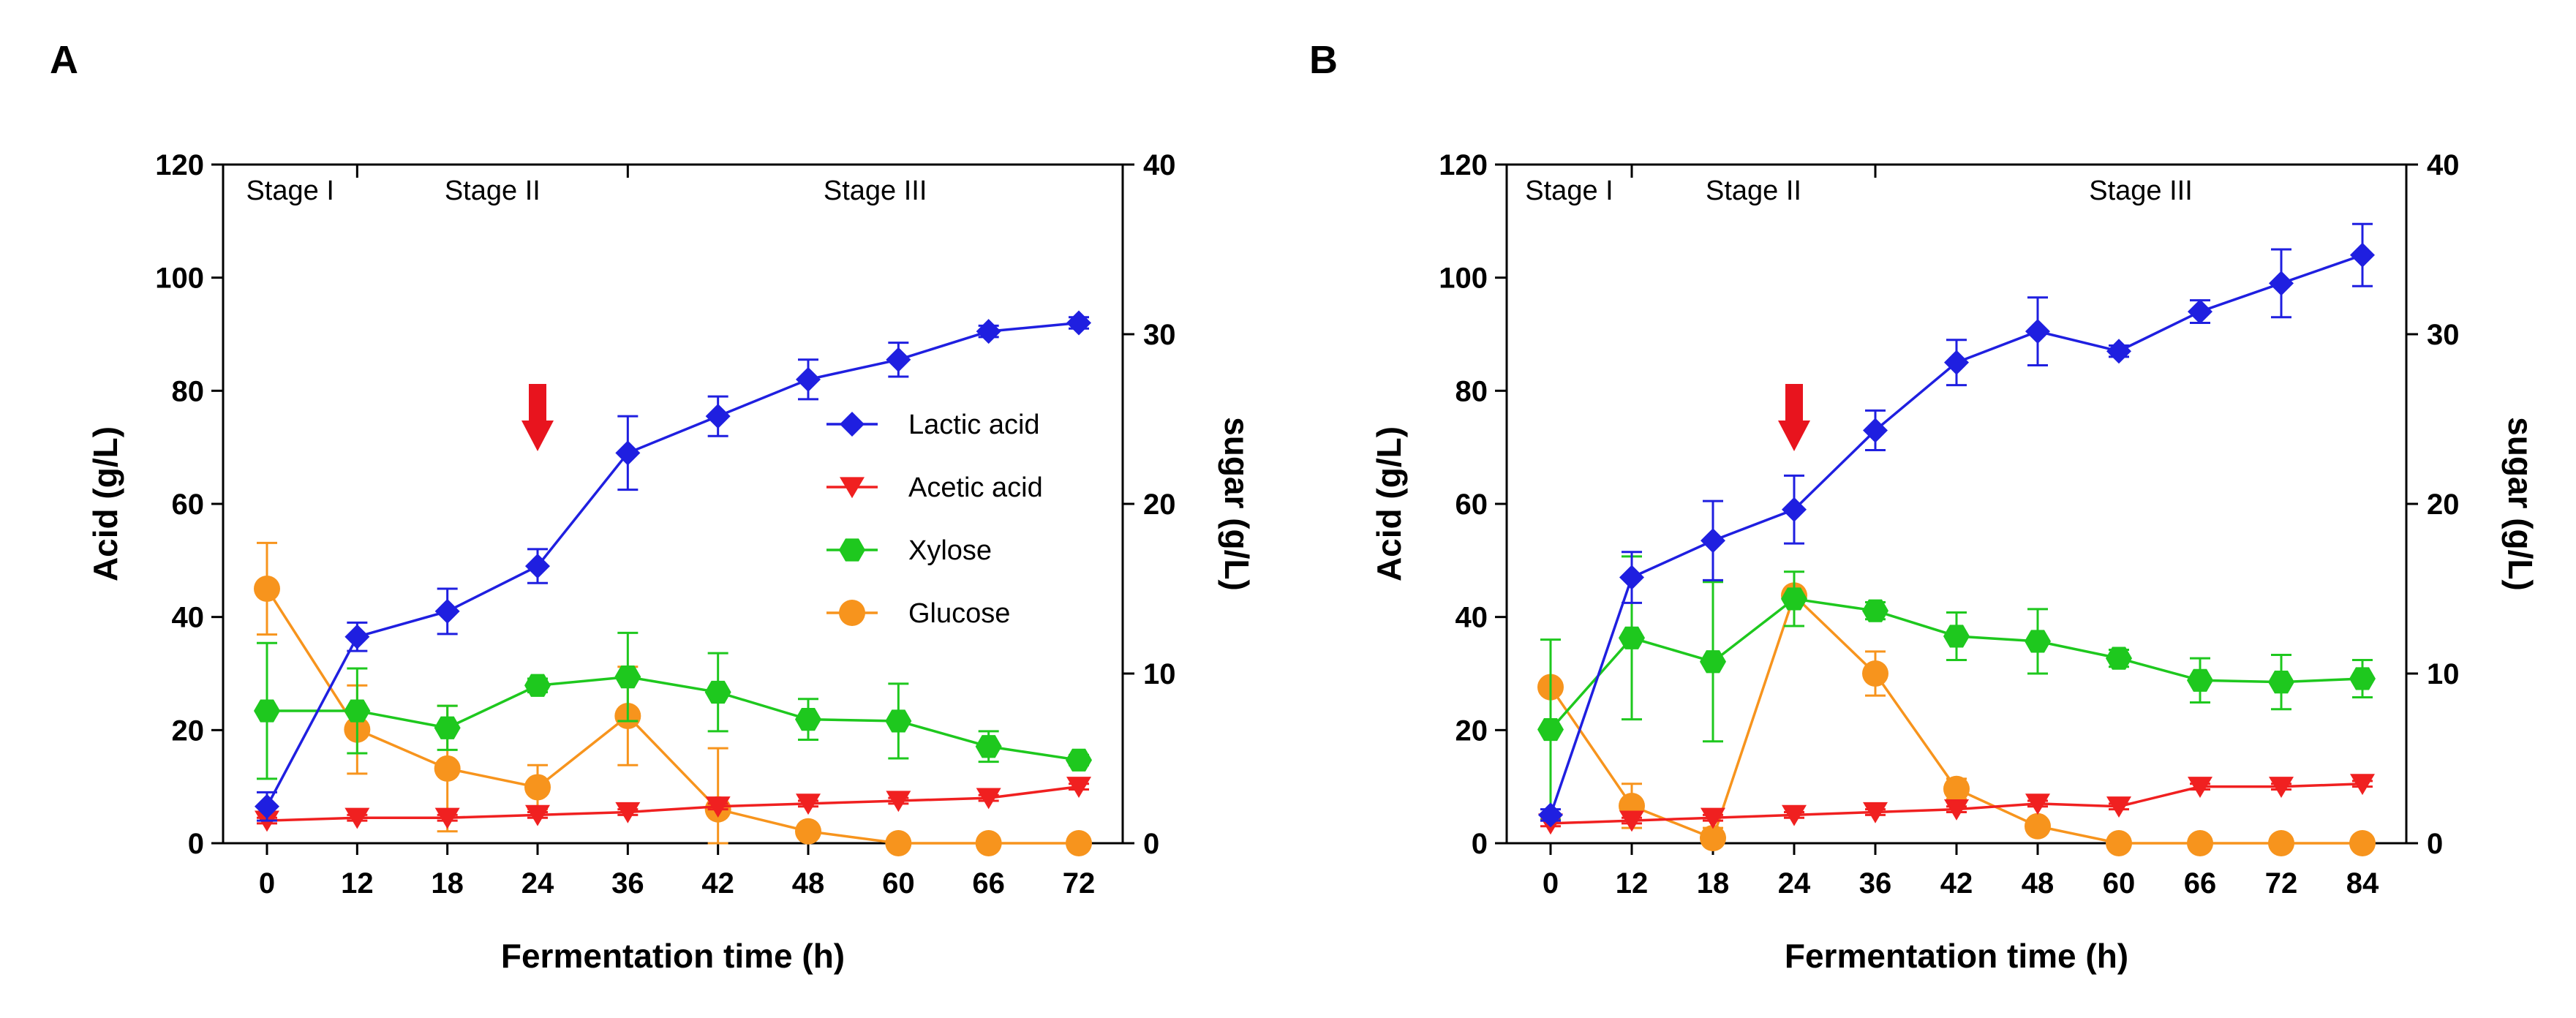 This screenshot has width=2576, height=1018. Describe the element at coordinates (2520, 504) in the screenshot. I see `right-axis-title: sugar (g/L)` at that location.